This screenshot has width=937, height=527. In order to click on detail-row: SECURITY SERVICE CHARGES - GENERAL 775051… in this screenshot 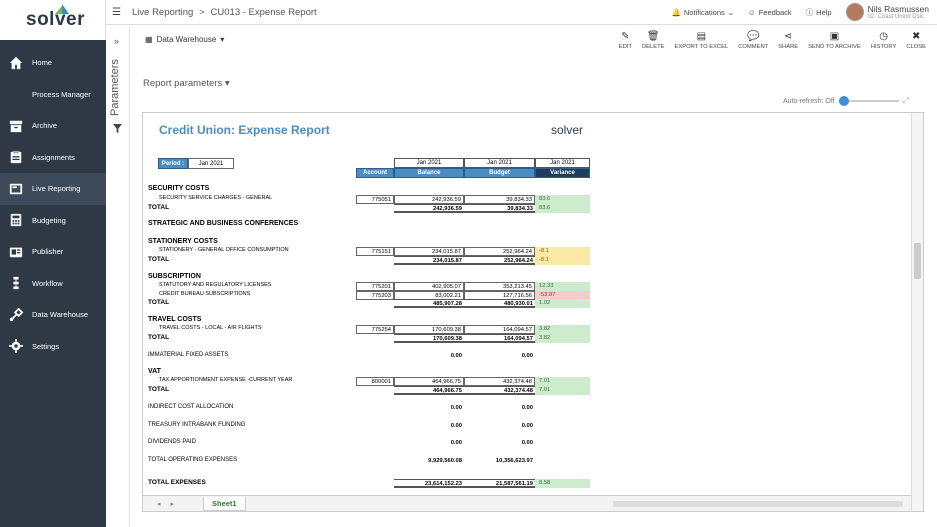, I will do `click(527, 199)`.